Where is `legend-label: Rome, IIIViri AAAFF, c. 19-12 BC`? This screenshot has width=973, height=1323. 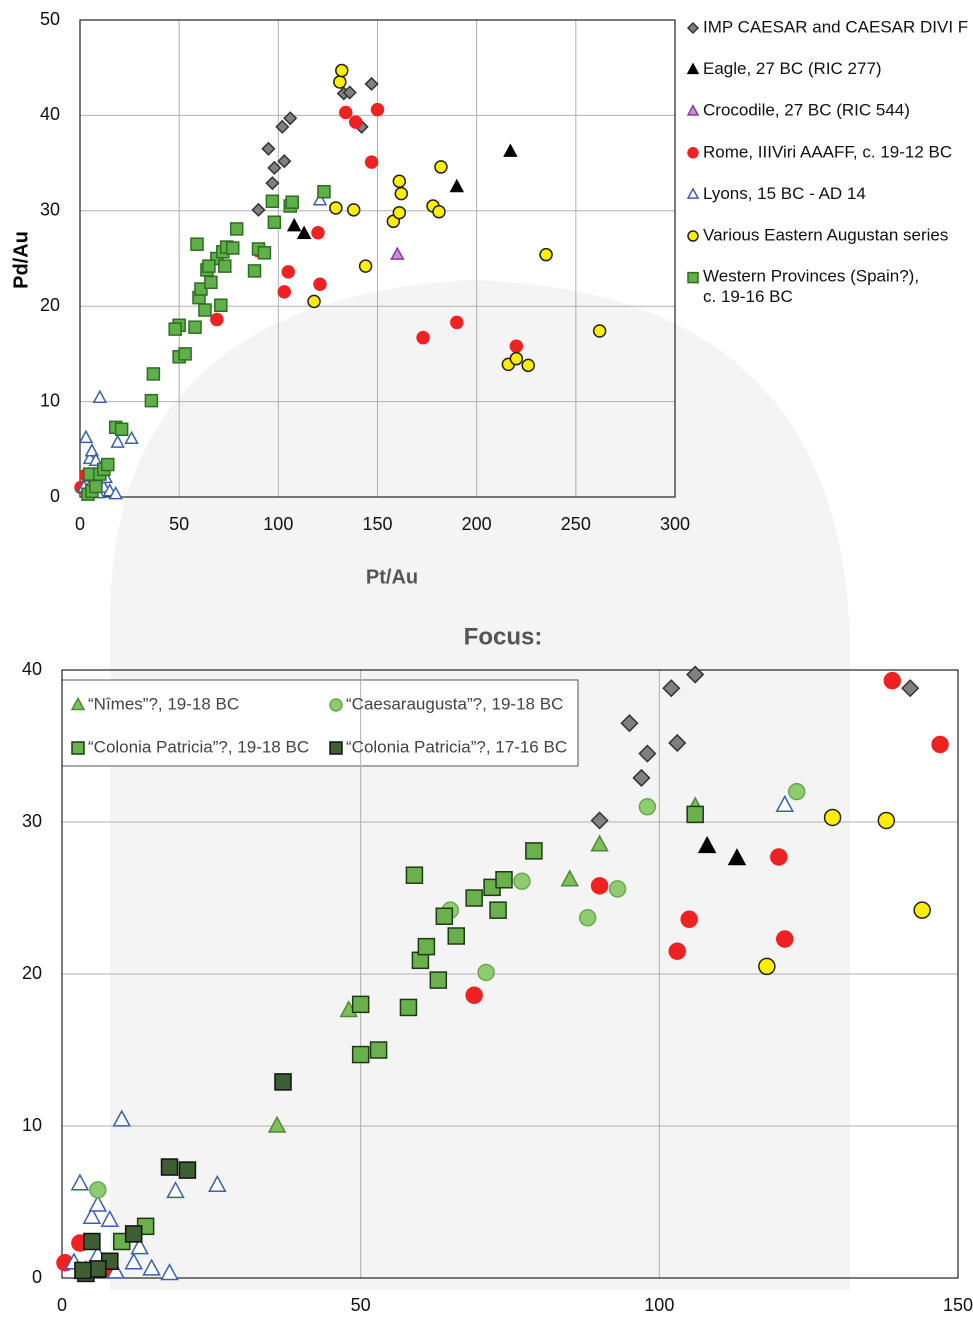
legend-label: Rome, IIIViri AAAFF, c. 19-12 BC is located at coordinates (827, 151).